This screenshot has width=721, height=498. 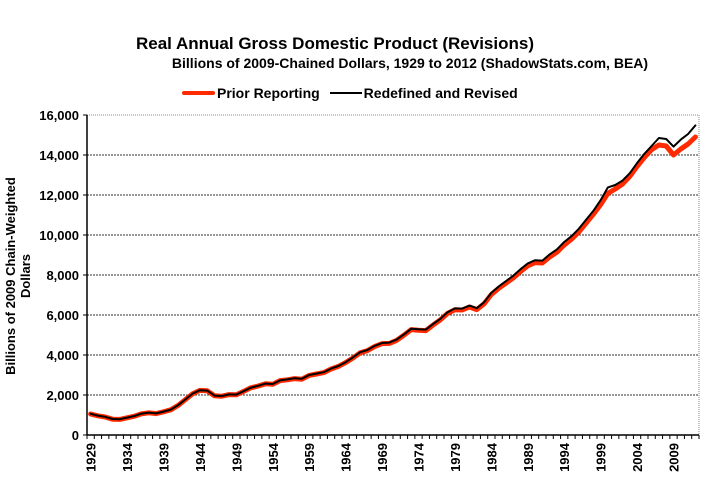 What do you see at coordinates (637, 457) in the screenshot?
I see `x-tick-label: 2004` at bounding box center [637, 457].